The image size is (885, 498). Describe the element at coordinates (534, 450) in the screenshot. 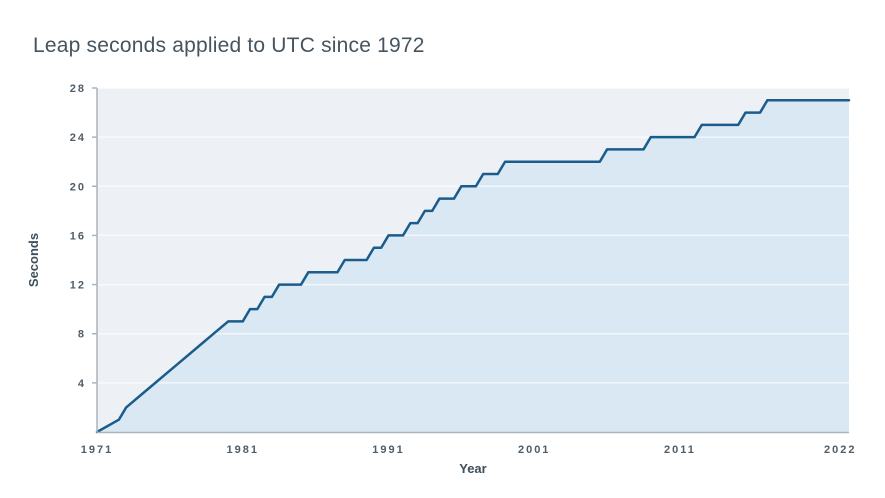

I see `x-tick-label: 2001` at that location.